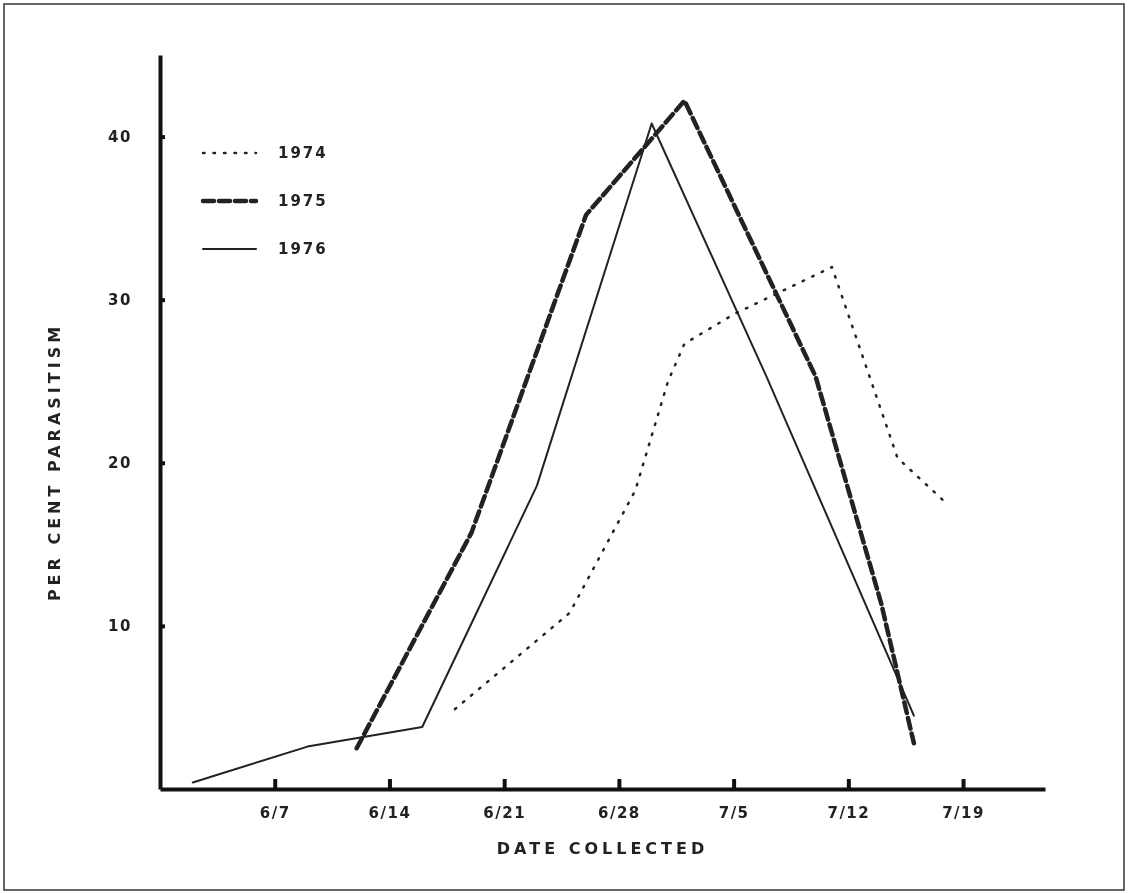 The height and width of the screenshot is (894, 1128). What do you see at coordinates (849, 812) in the screenshot?
I see `x-tick-label: 7/12` at bounding box center [849, 812].